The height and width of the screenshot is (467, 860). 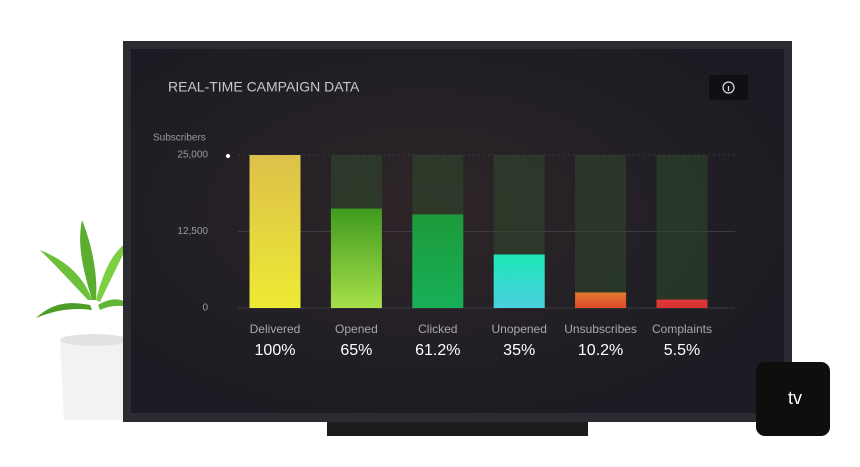 What do you see at coordinates (519, 350) in the screenshot?
I see `value-label: 35%` at bounding box center [519, 350].